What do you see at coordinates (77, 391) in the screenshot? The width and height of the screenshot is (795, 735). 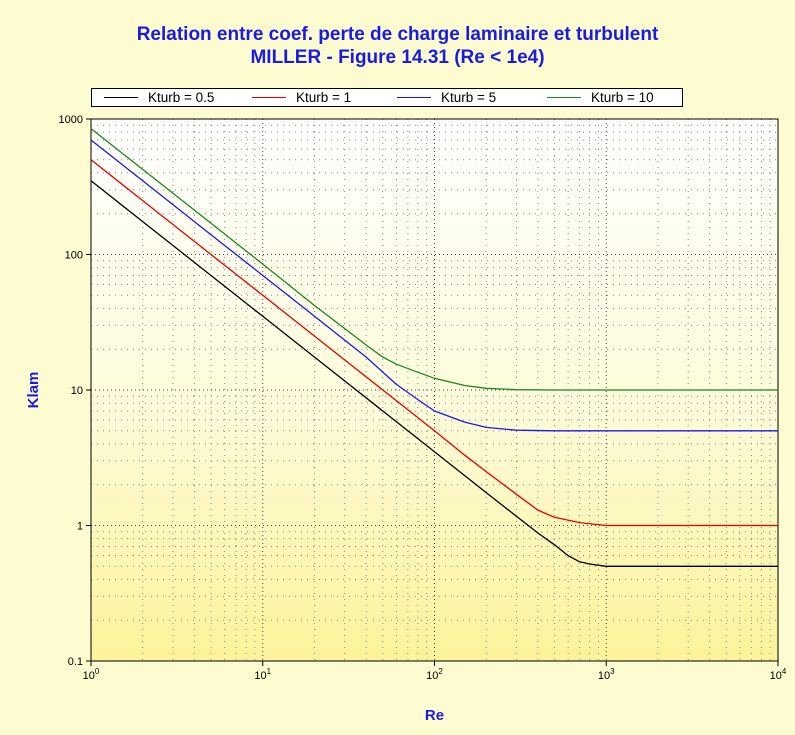 I see `y-tick-label: 10` at bounding box center [77, 391].